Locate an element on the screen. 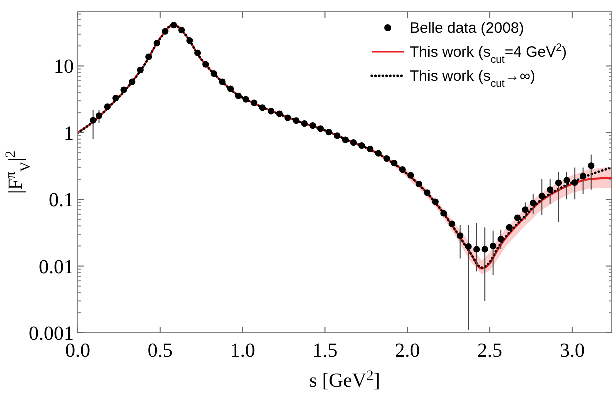 This screenshot has height=395, width=614. x-axis-title: s [GeV$^{2}$] is located at coordinates (345, 380).